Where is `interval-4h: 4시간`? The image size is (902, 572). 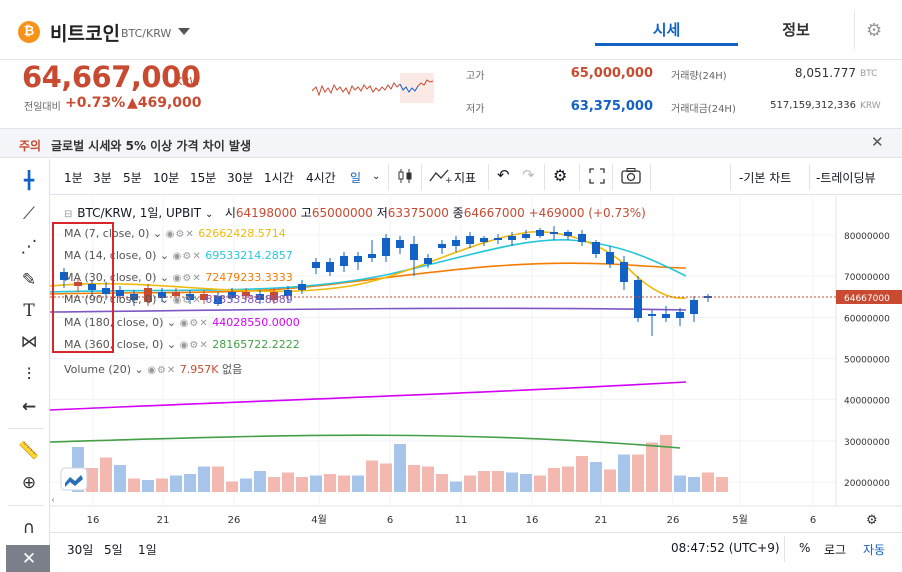
interval-4h: 4시간 is located at coordinates (321, 178).